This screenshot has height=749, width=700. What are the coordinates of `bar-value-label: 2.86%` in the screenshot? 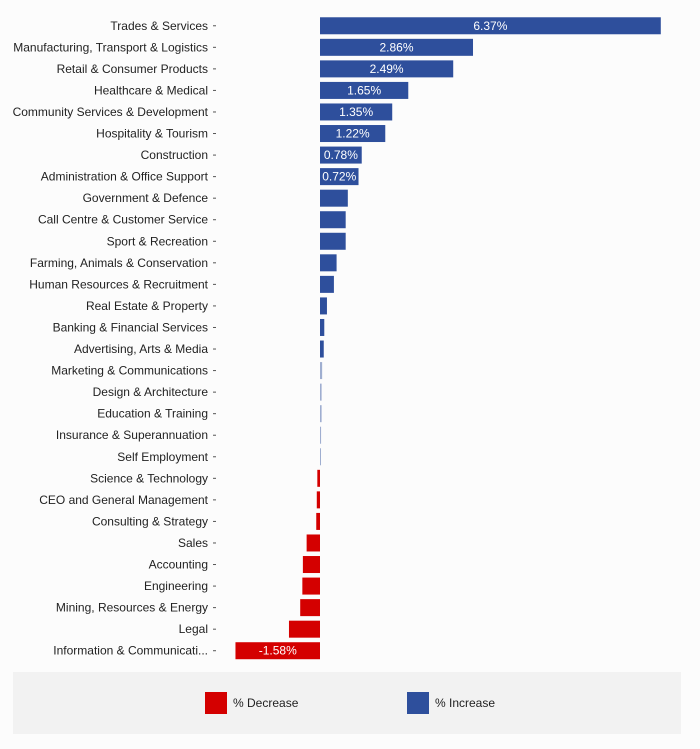 It's located at (396, 47).